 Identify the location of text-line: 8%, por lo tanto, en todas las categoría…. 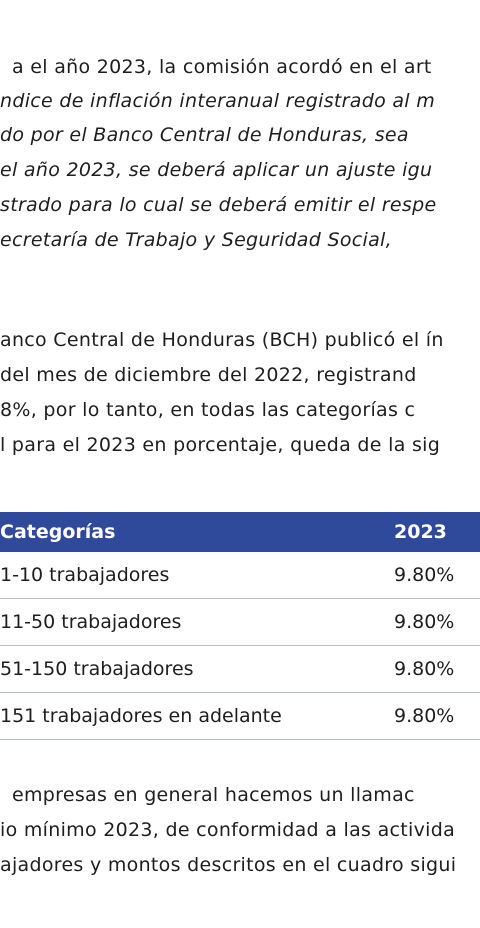
(208, 410).